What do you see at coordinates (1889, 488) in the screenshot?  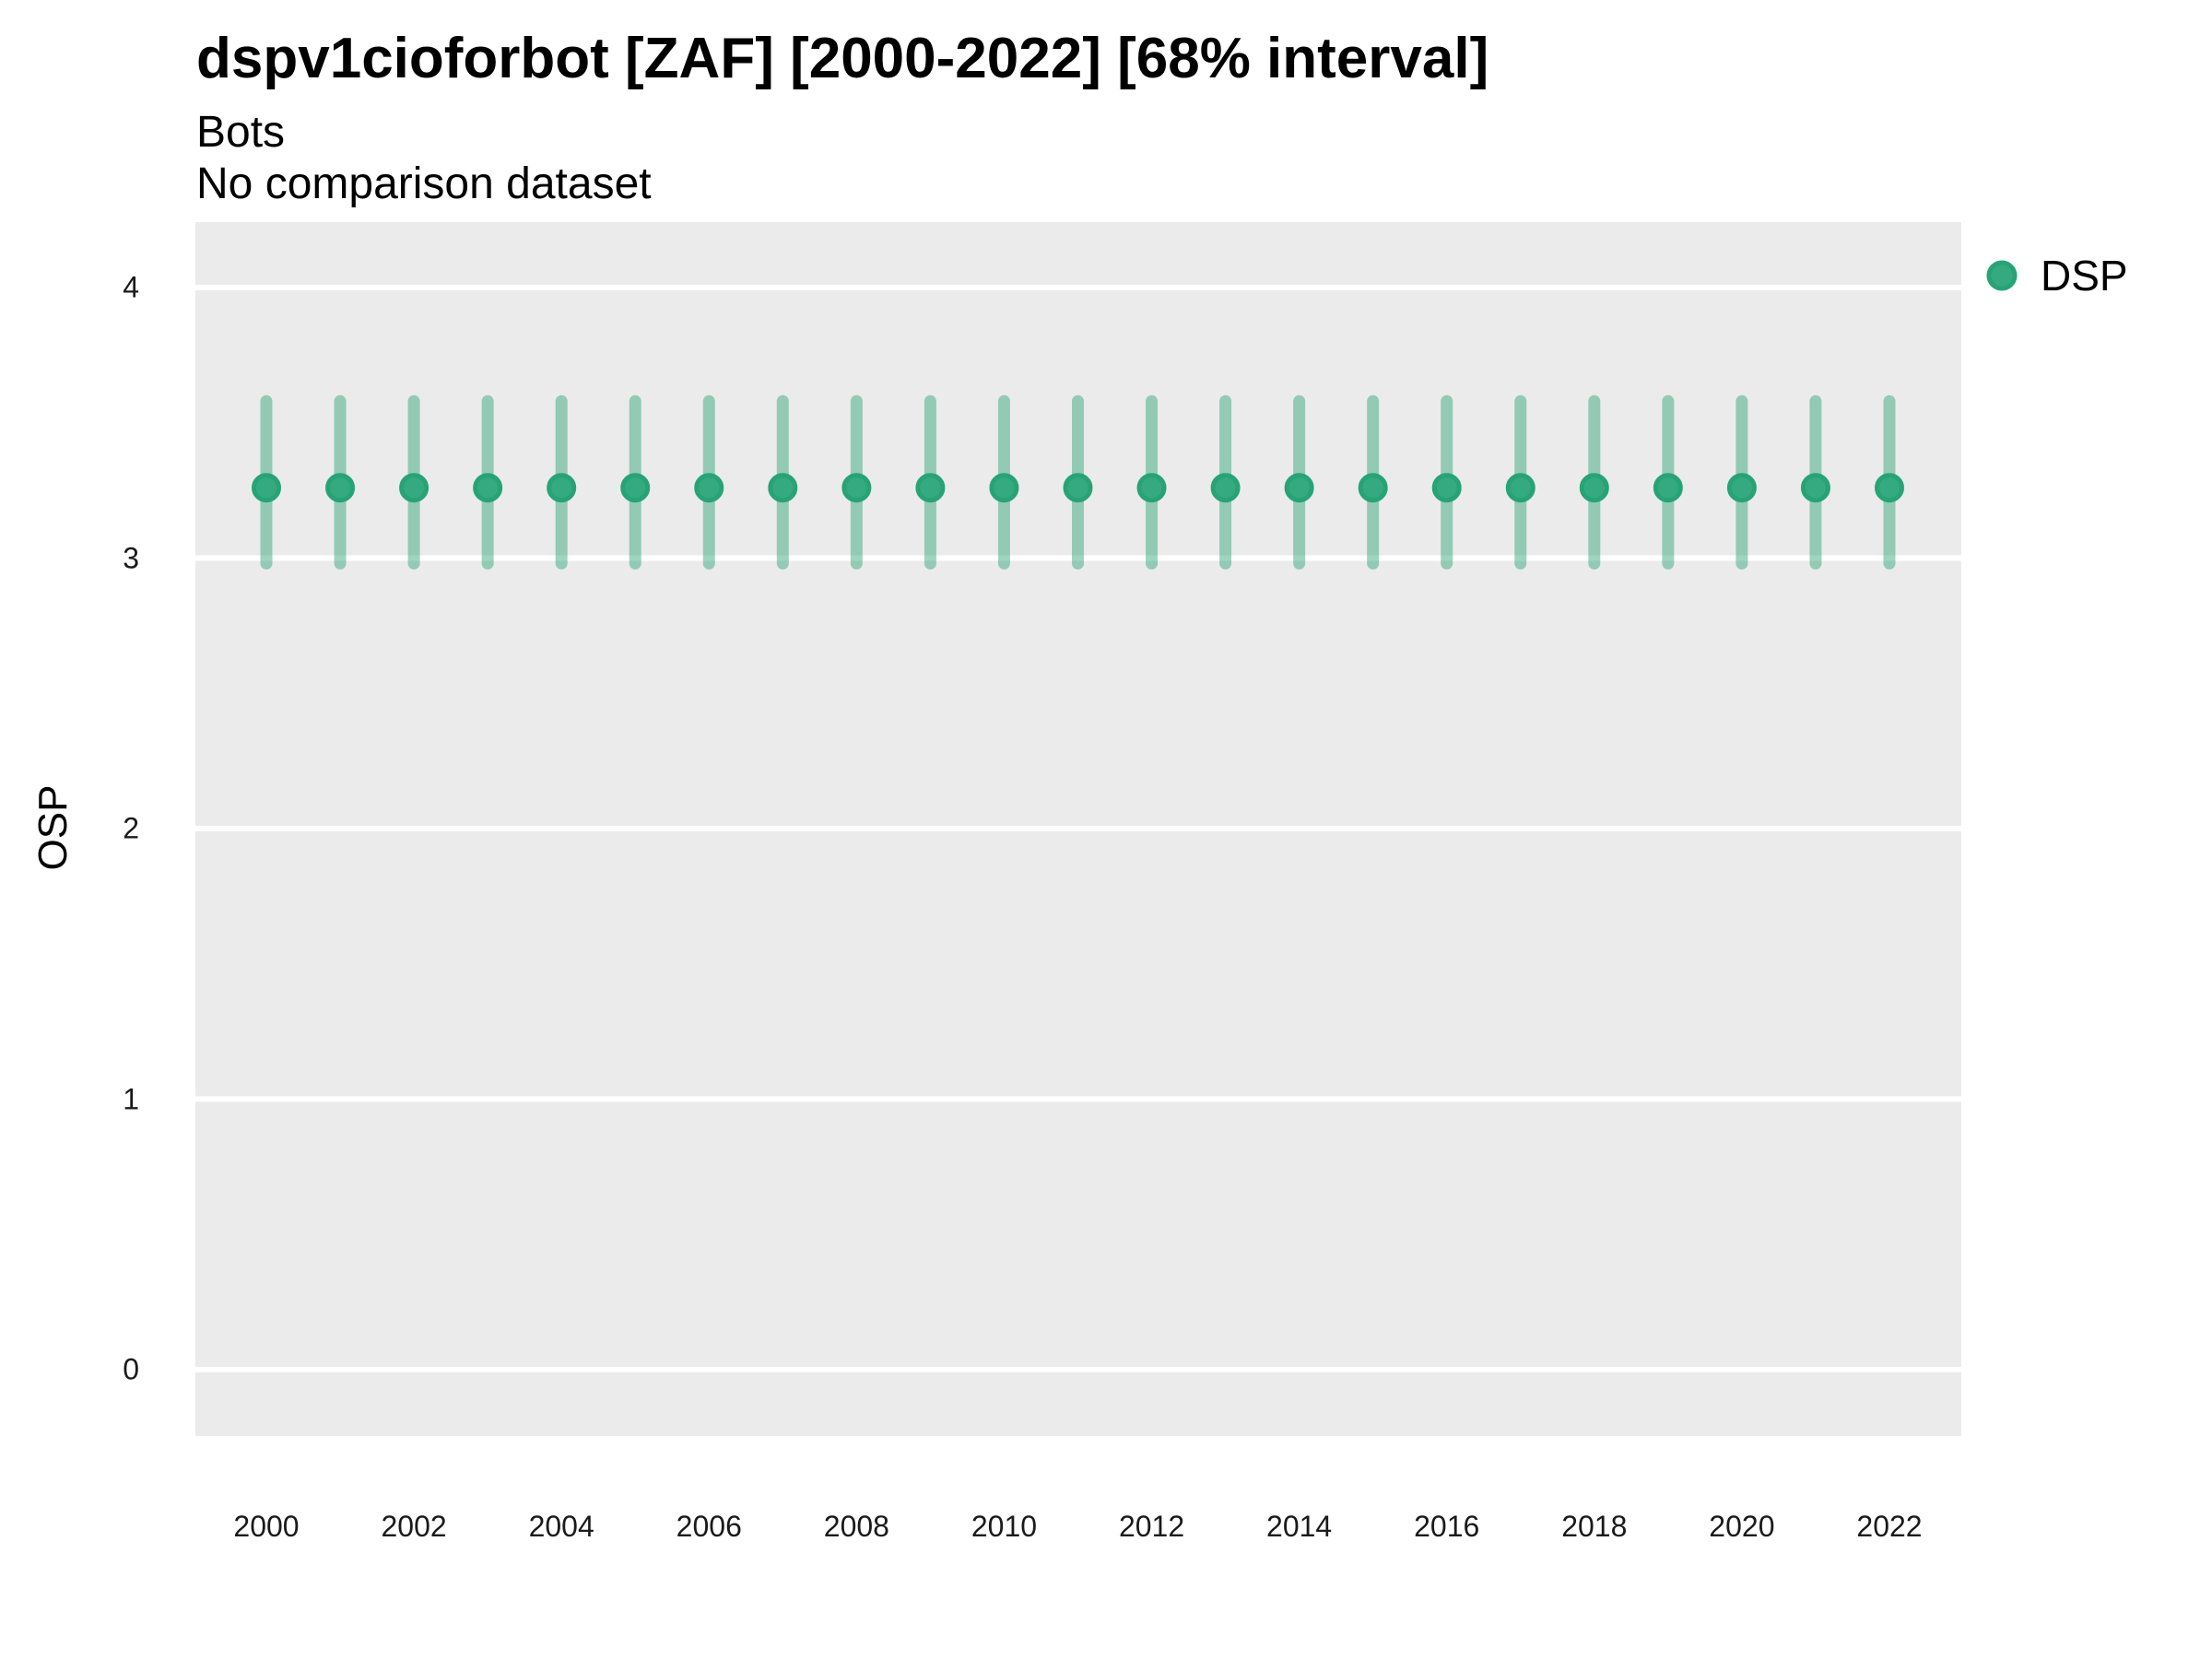 I see `data-point-2022` at bounding box center [1889, 488].